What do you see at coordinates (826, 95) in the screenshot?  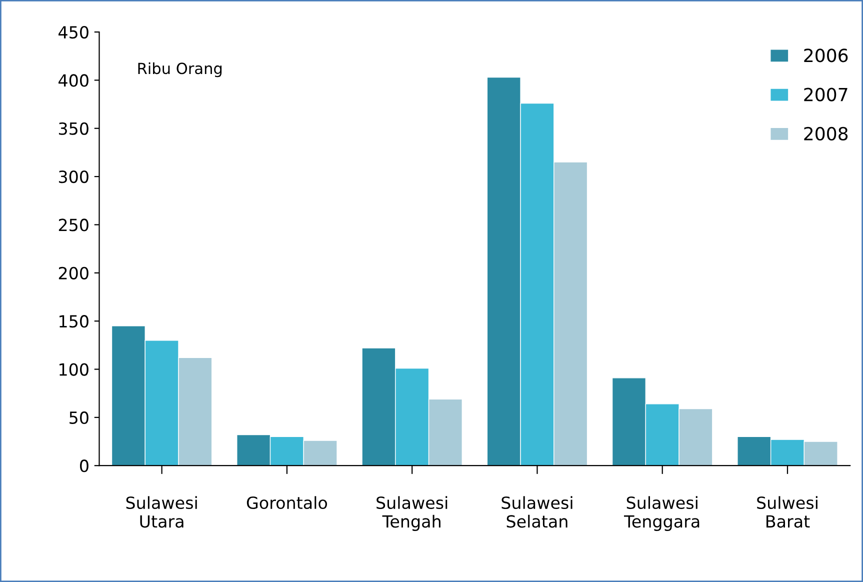 I see `legend-label: 2007` at bounding box center [826, 95].